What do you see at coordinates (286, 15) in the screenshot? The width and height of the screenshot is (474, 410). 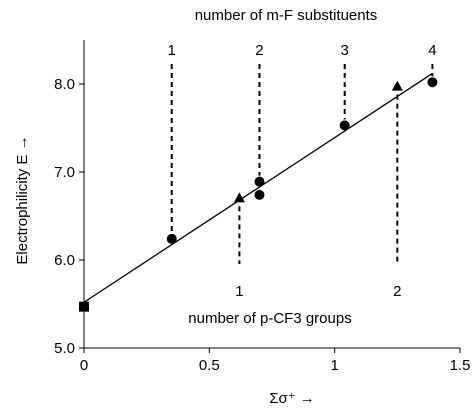 I see `top-annotation-title: number of m-F substituents` at bounding box center [286, 15].